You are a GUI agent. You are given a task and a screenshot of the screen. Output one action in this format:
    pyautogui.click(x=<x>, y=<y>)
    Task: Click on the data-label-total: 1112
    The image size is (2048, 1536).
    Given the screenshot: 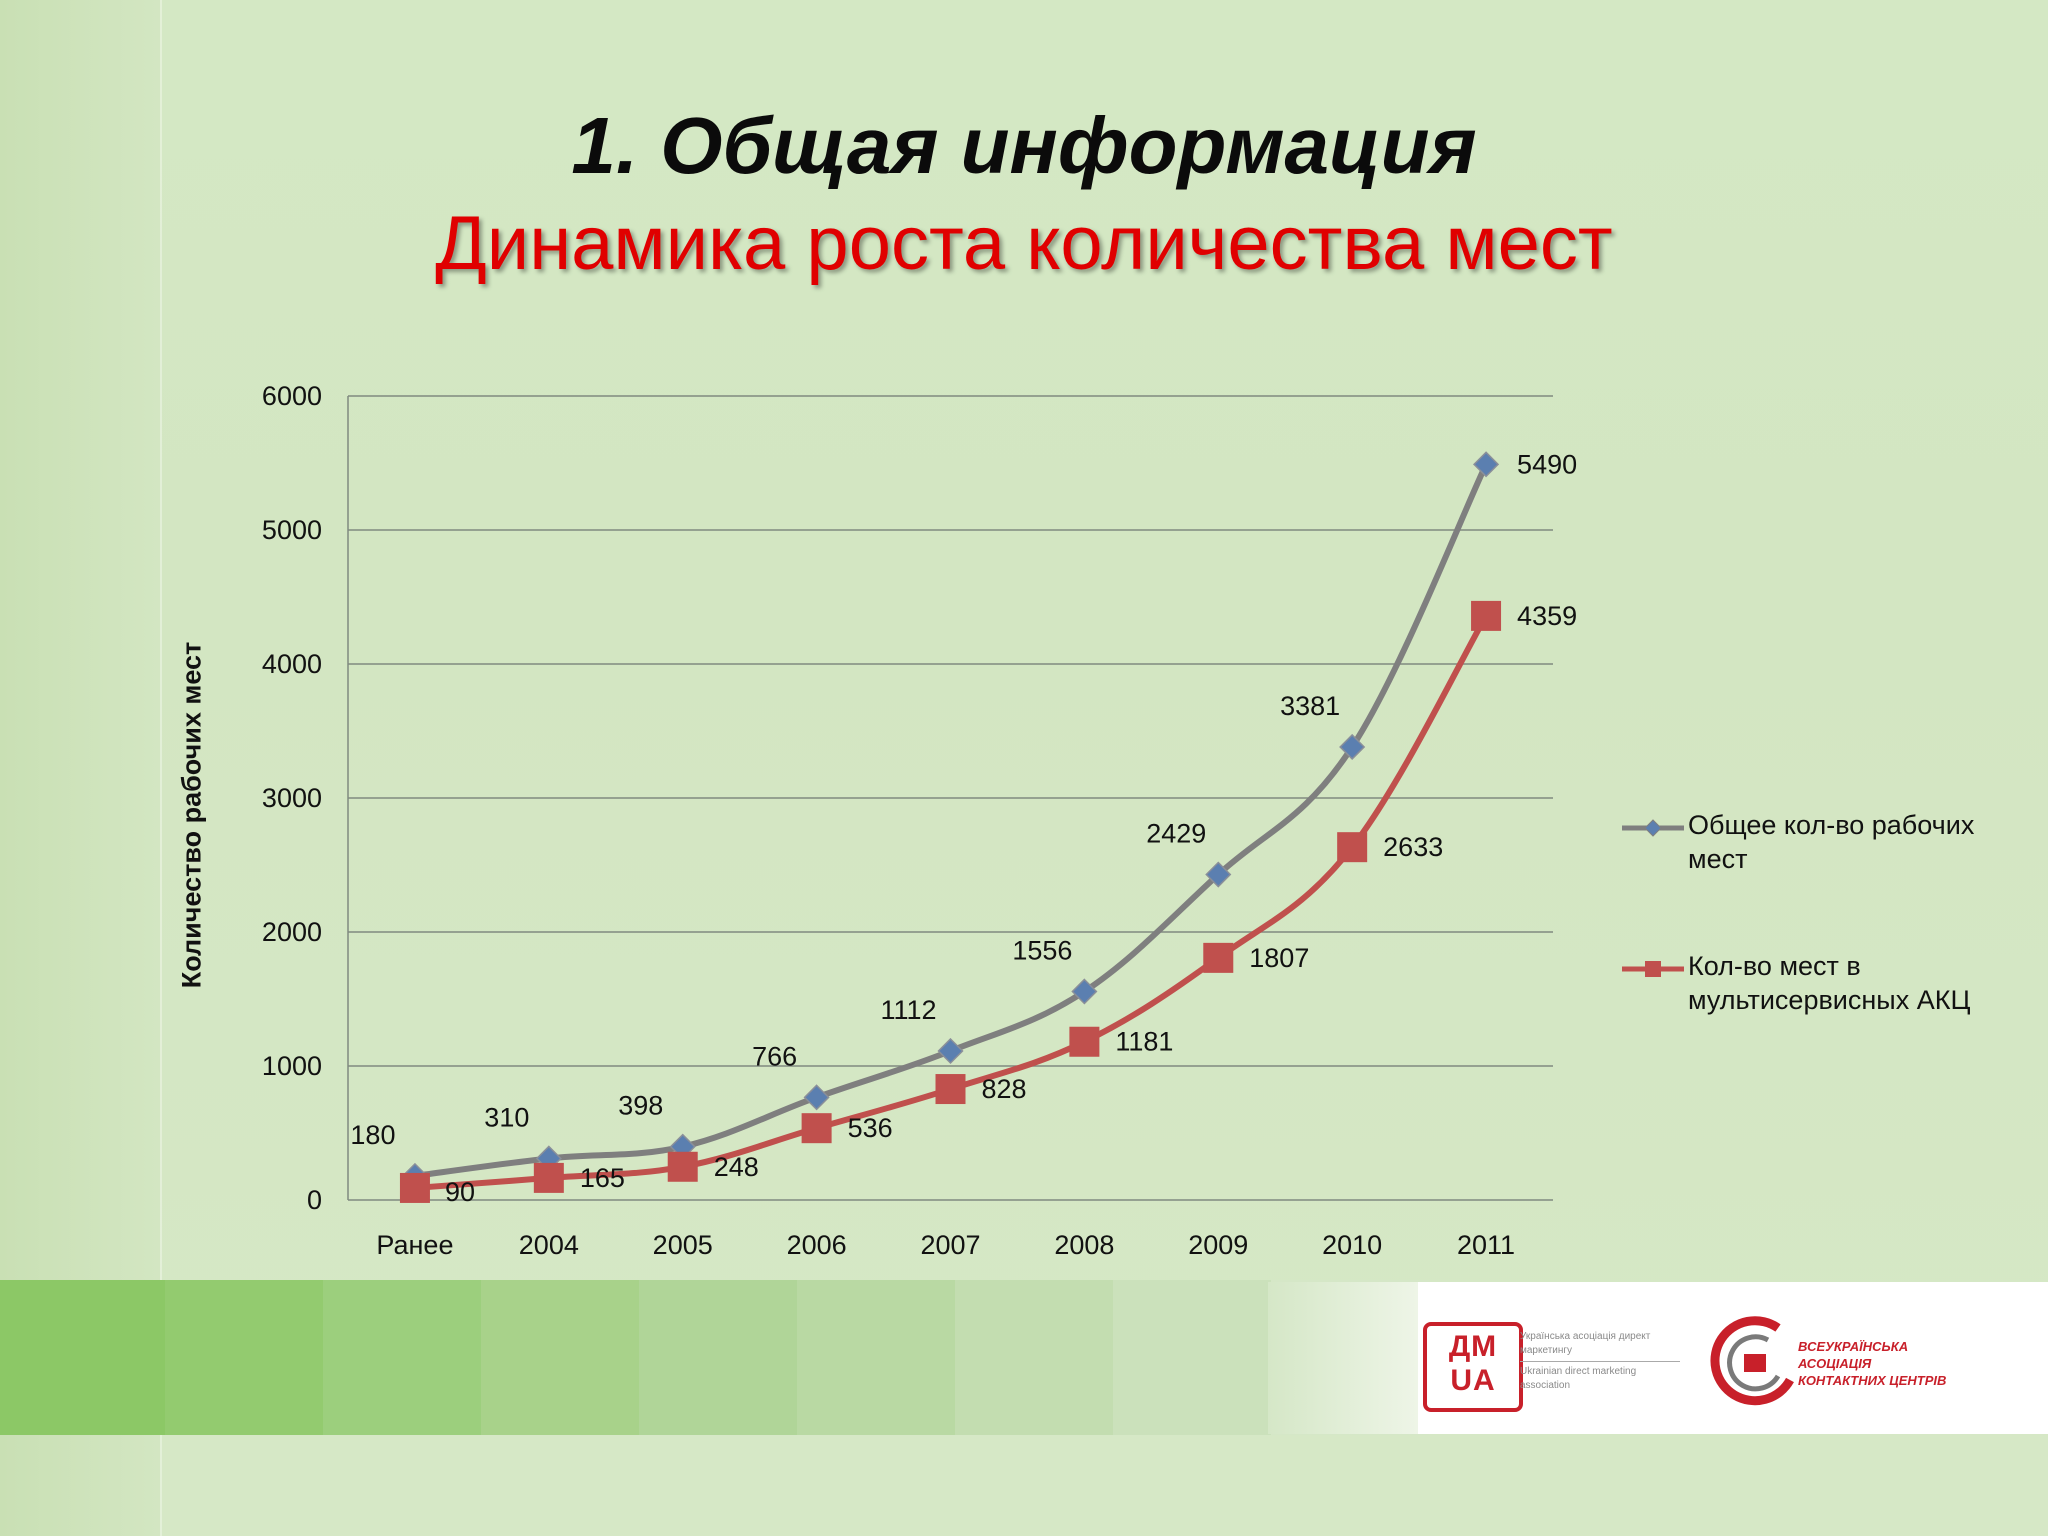 What is the action you would take?
    pyautogui.click(x=908, y=1010)
    